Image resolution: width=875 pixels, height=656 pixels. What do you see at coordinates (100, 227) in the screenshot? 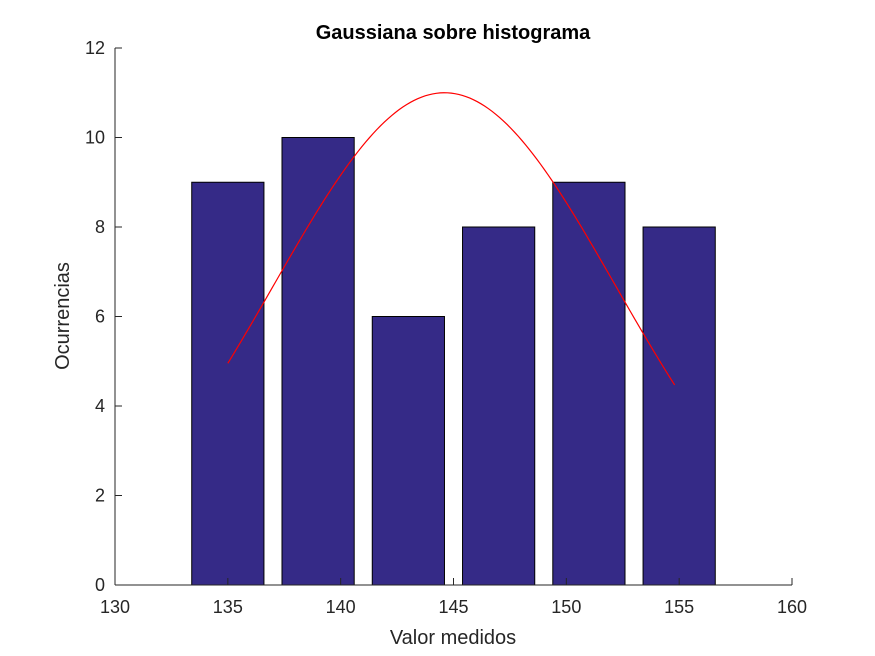
I see `y-tick-label: 8` at bounding box center [100, 227].